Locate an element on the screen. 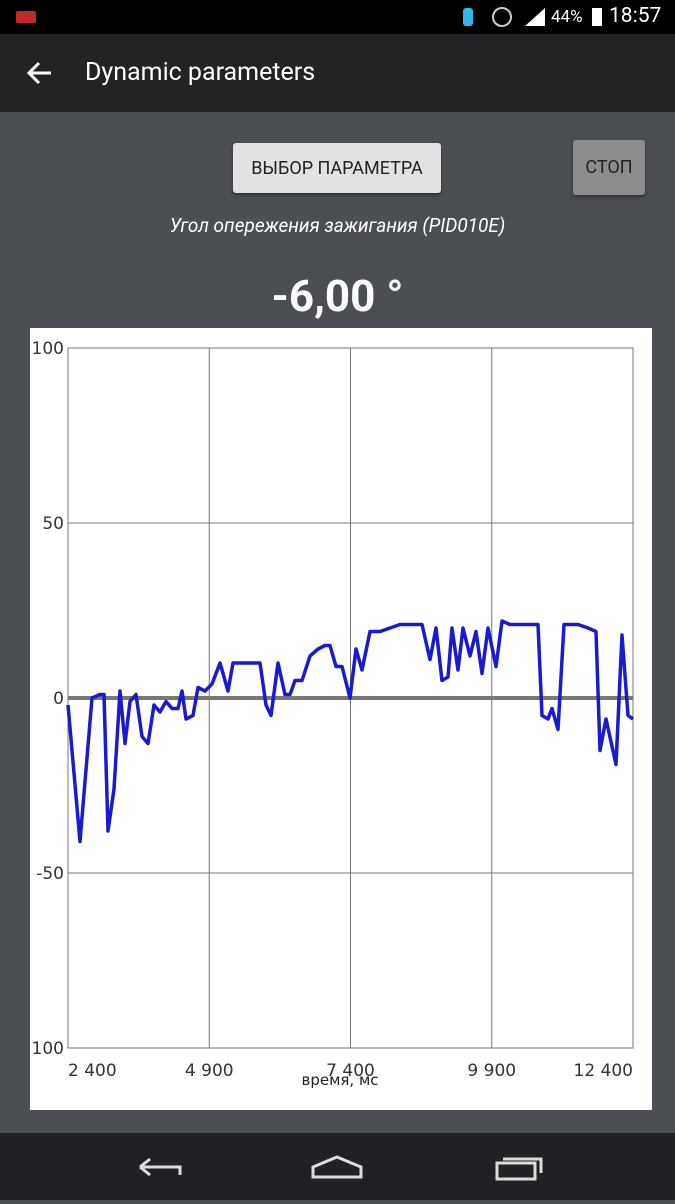 This screenshot has width=675, height=1204. x-tick-label: 12 400 is located at coordinates (603, 1071).